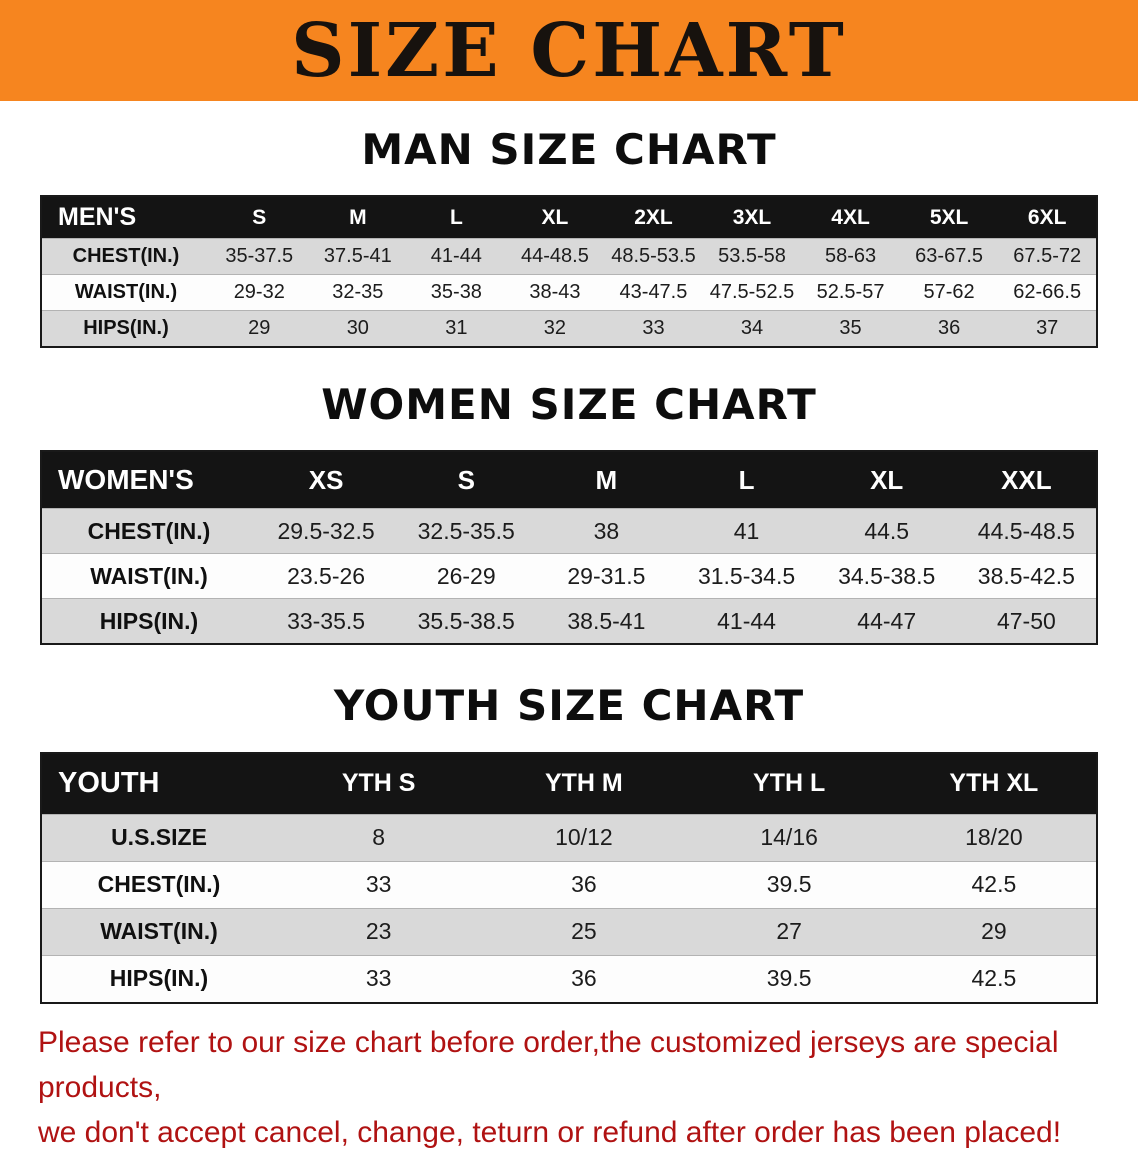 The image size is (1138, 1155). Describe the element at coordinates (378, 931) in the screenshot. I see `size-value: 23` at that location.